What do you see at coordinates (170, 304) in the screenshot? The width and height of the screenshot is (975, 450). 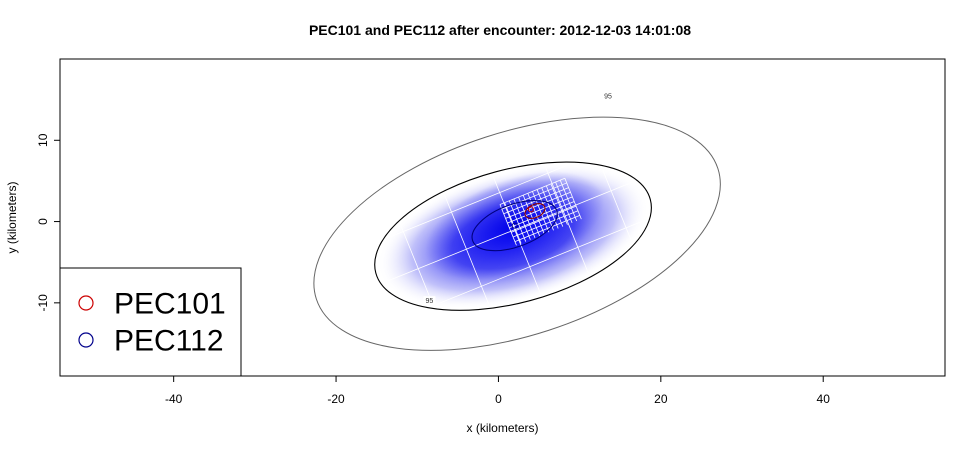 I see `legend-label-pec101: PEC101` at bounding box center [170, 304].